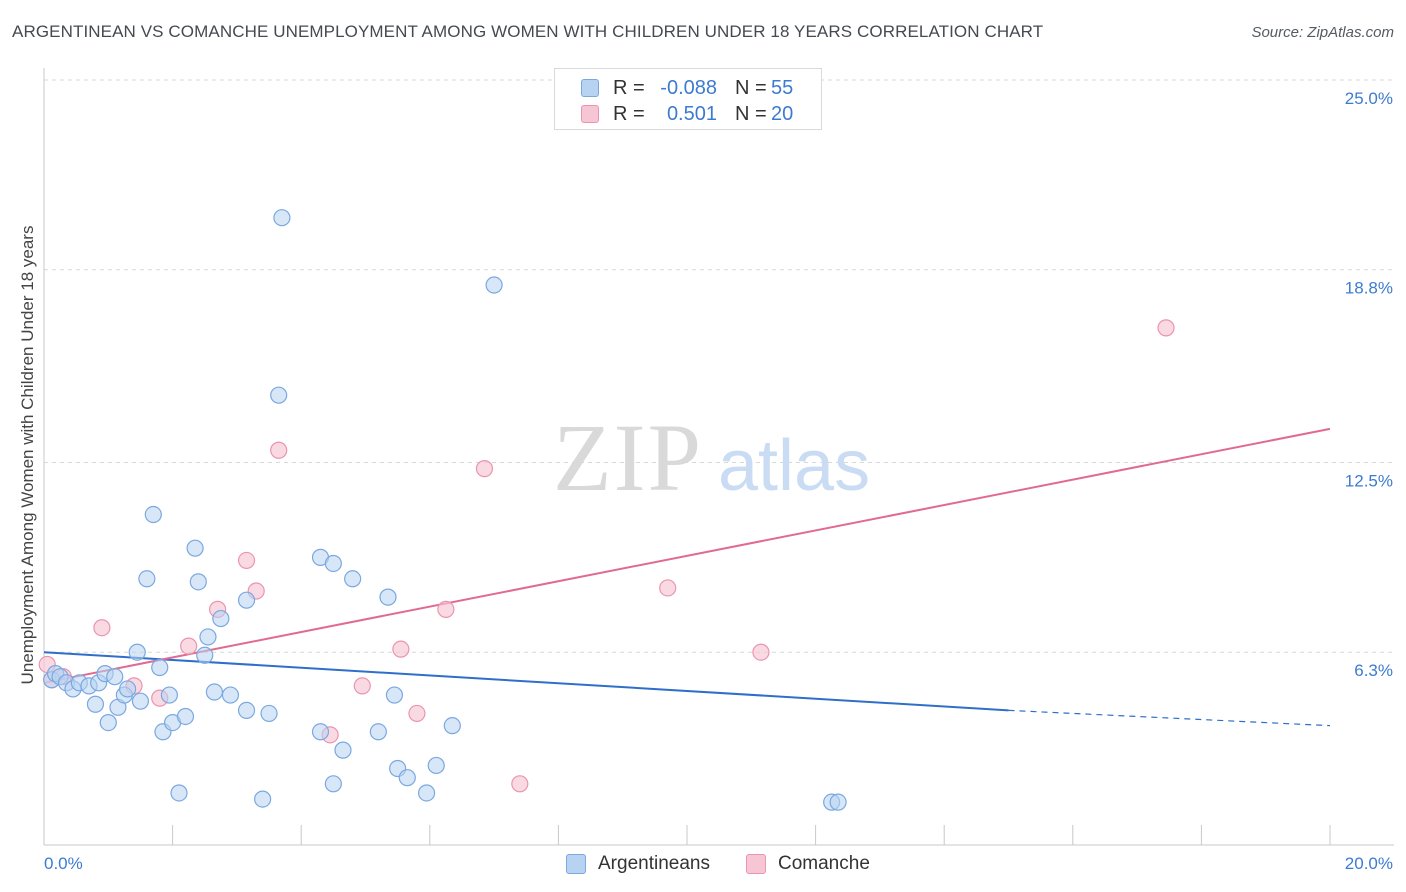  I want to click on r-value: 0.501, so click(691, 114).